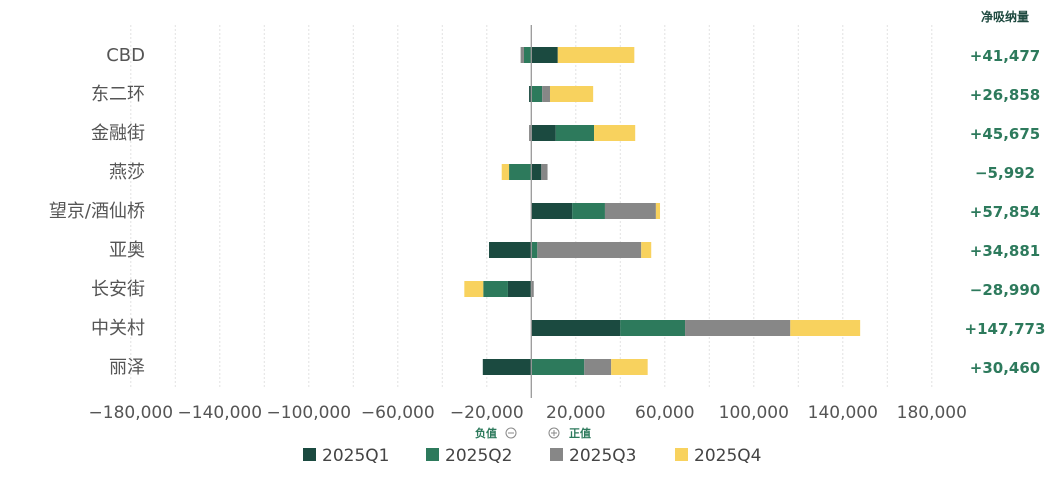 This screenshot has width=1059, height=477. Describe the element at coordinates (1005, 290) in the screenshot. I see `net-absorption-label: −28,990` at that location.